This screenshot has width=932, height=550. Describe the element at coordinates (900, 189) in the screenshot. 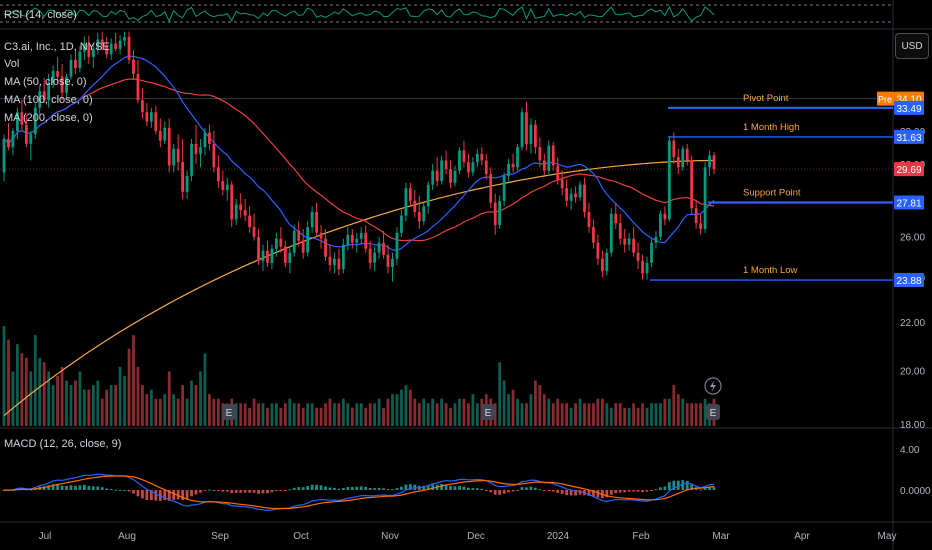

I see `price-tags: 34.10 Pre 33.49 31.63 27.81 23.88 29.69` at that location.